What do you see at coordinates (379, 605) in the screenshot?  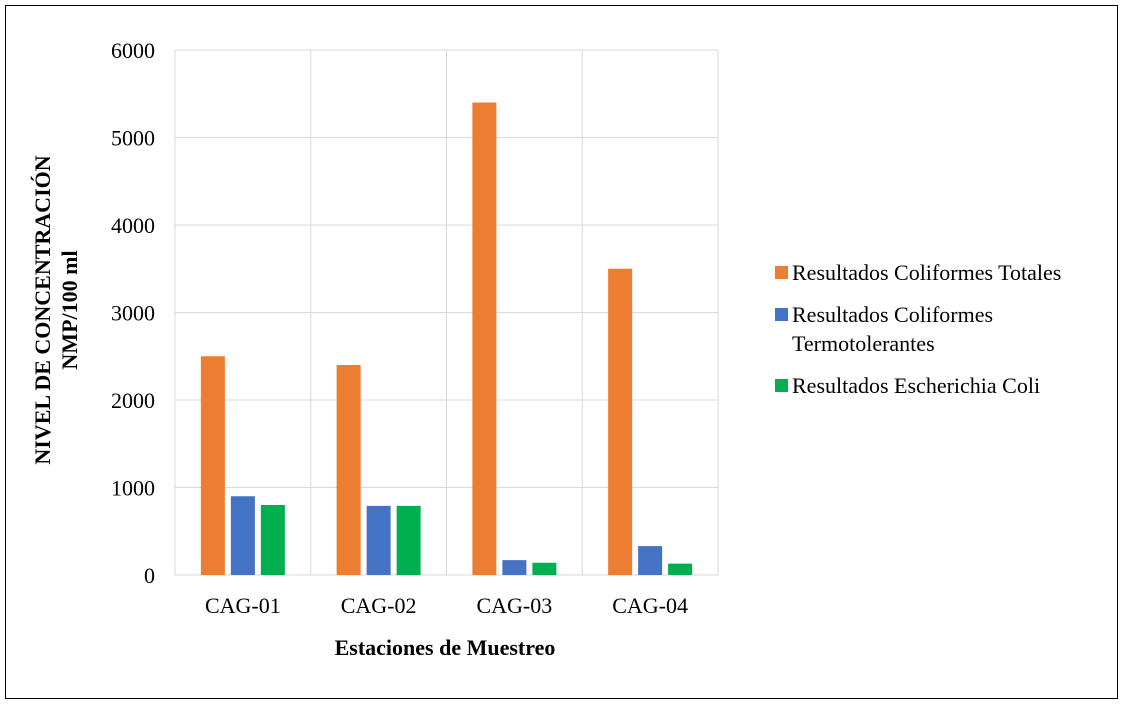 I see `x-tick-label: CAG-02` at bounding box center [379, 605].